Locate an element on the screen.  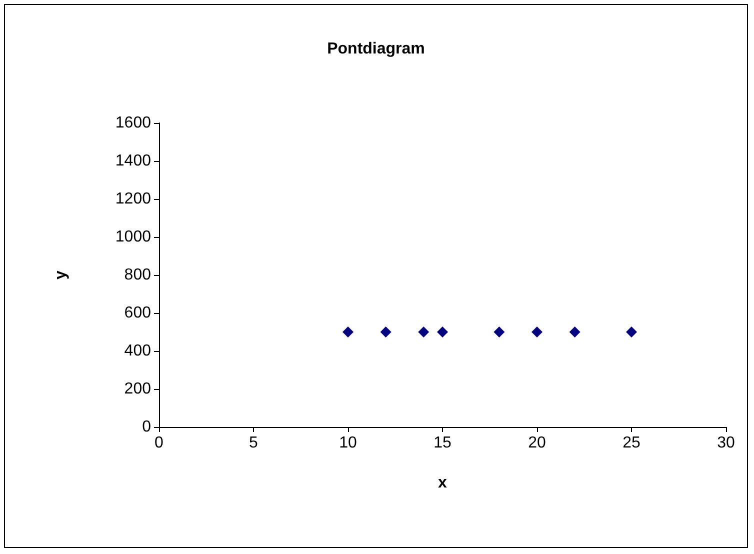
y-tick-label: 1600 is located at coordinates (133, 123).